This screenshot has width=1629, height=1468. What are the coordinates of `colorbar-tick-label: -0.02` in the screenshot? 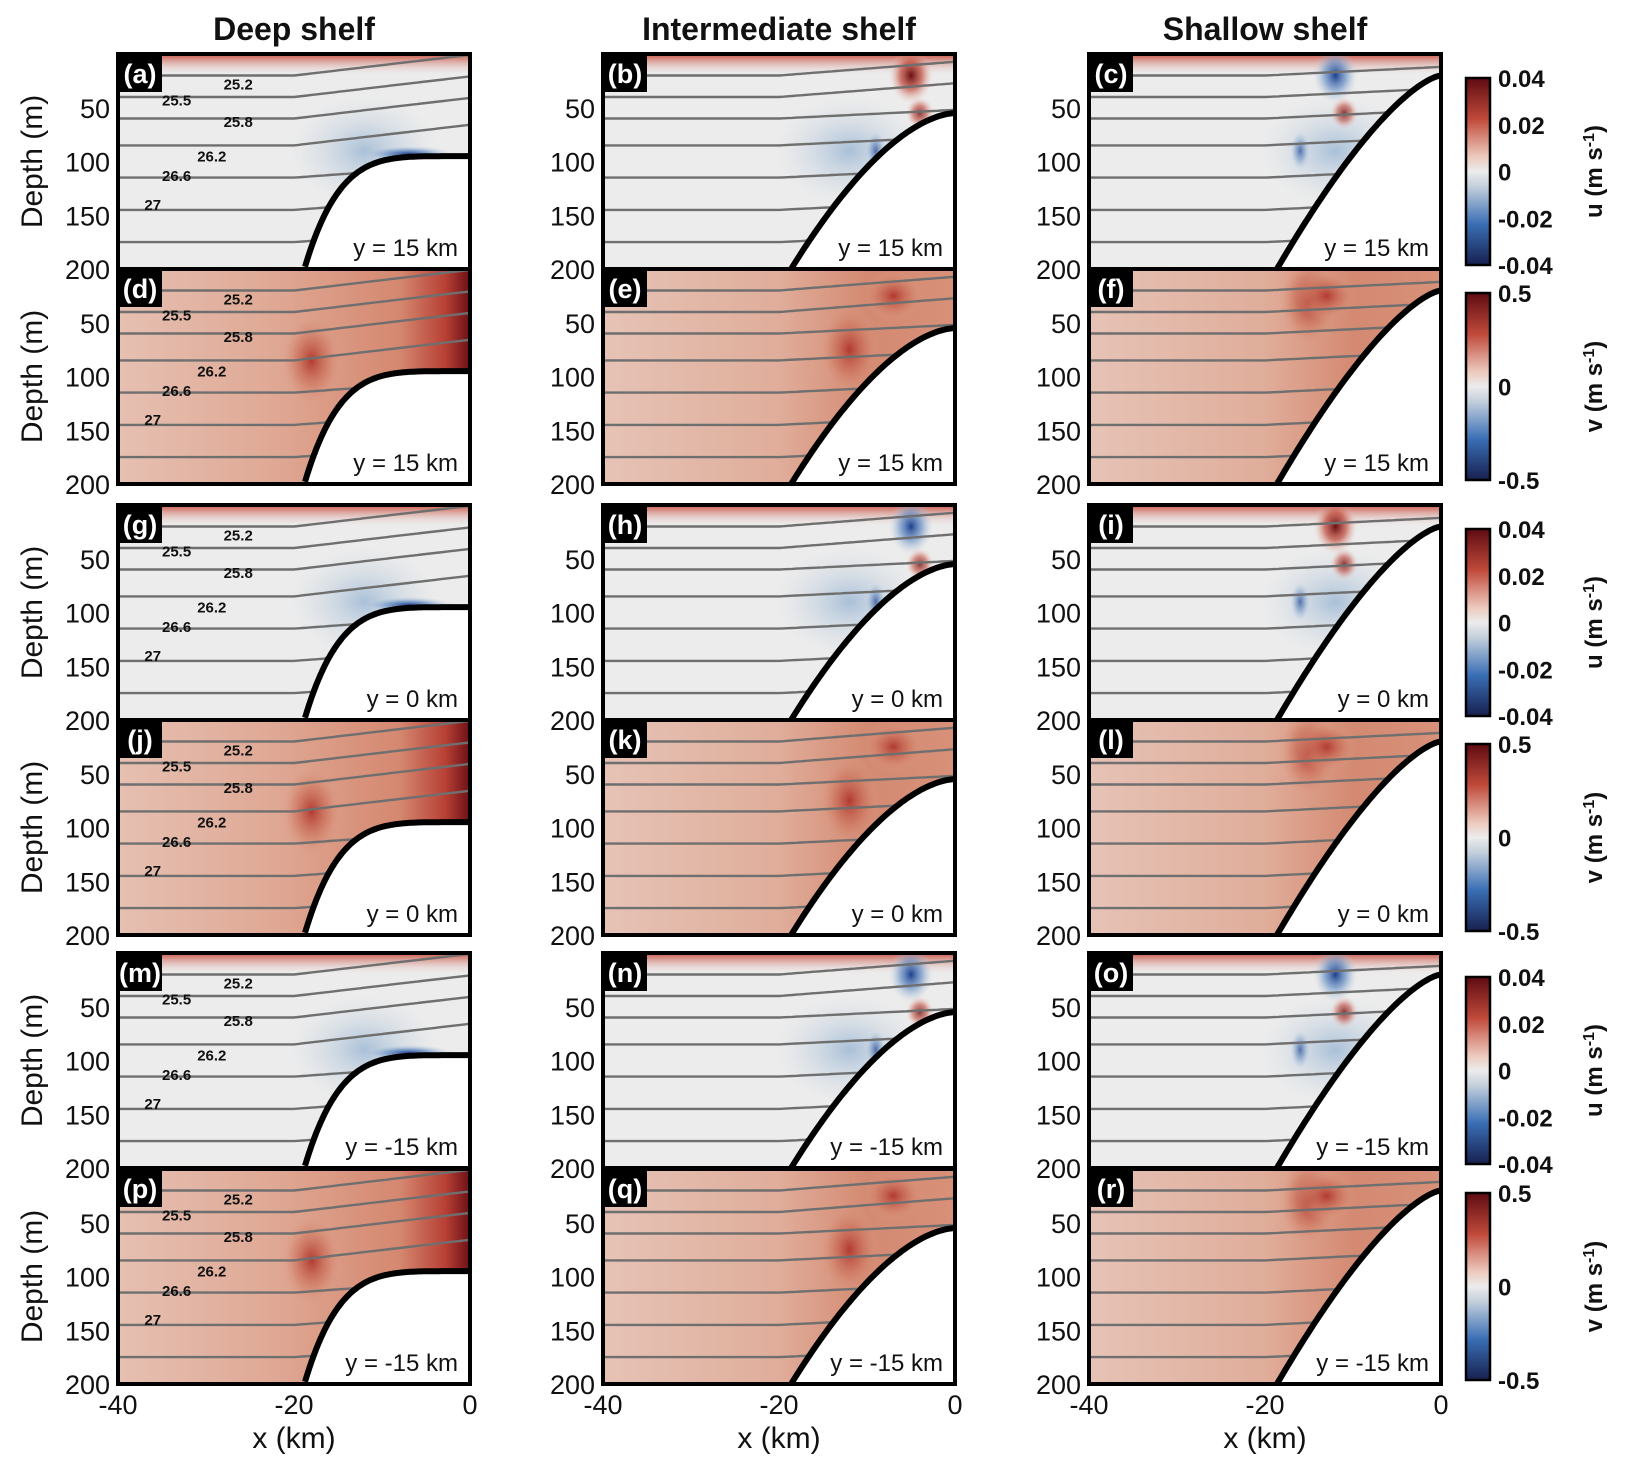 It's located at (1525, 1118).